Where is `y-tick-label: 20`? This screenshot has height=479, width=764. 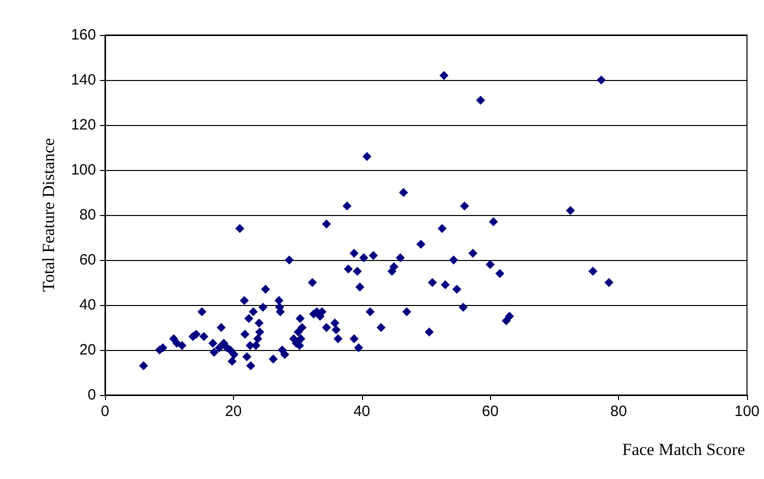
y-tick-label: 20 is located at coordinates (87, 350).